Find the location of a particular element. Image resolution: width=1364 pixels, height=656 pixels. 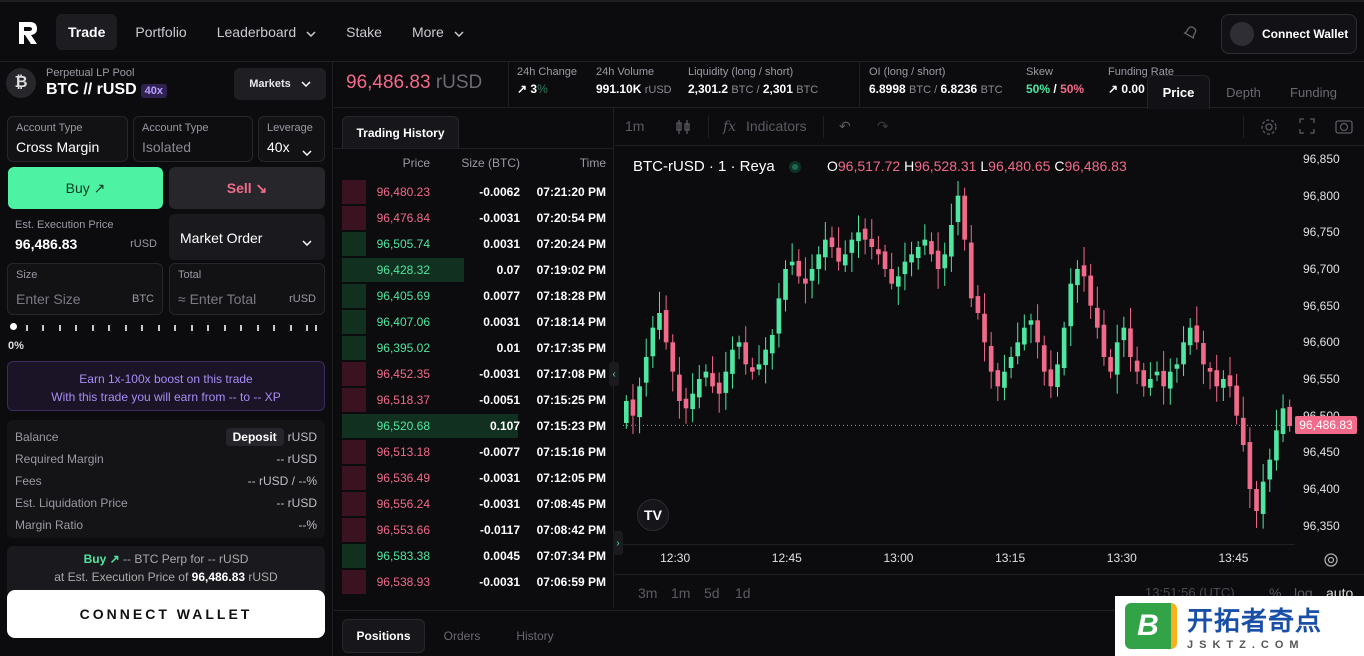

candle-type-icon is located at coordinates (683, 128).